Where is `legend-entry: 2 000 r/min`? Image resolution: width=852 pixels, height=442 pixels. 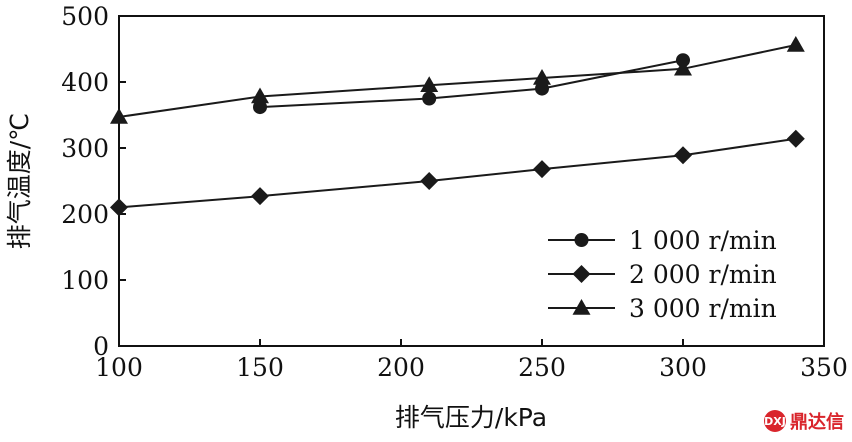
legend-entry: 2 000 r/min is located at coordinates (662, 274).